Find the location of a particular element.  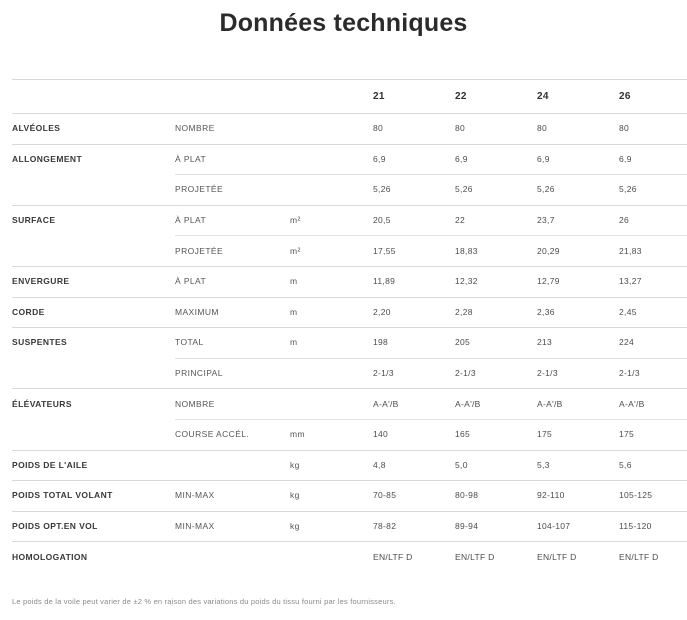

spec-value: 13,27 is located at coordinates (630, 281).